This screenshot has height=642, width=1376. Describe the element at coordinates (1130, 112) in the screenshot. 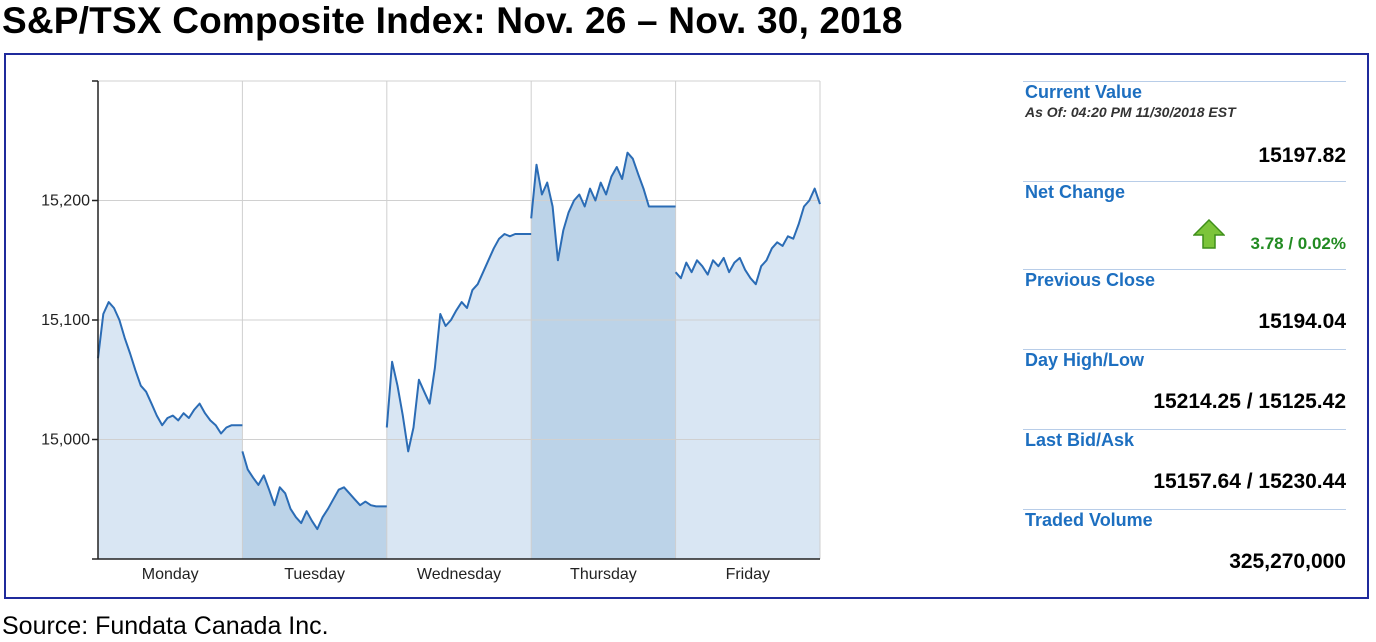

I see `as-of-timestamp: As Of: 04:20 PM 11/30/2018 EST` at that location.